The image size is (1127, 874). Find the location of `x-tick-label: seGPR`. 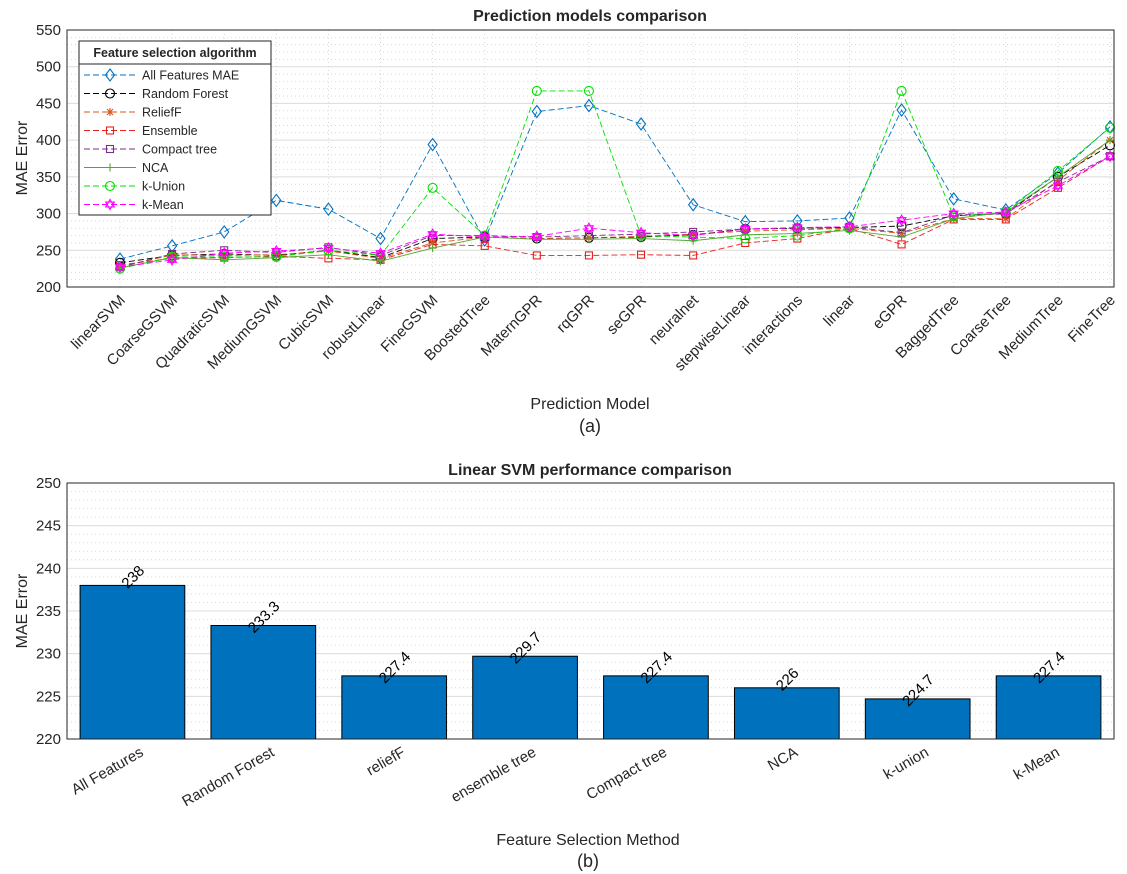

x-tick-label: seGPR is located at coordinates (627, 315).